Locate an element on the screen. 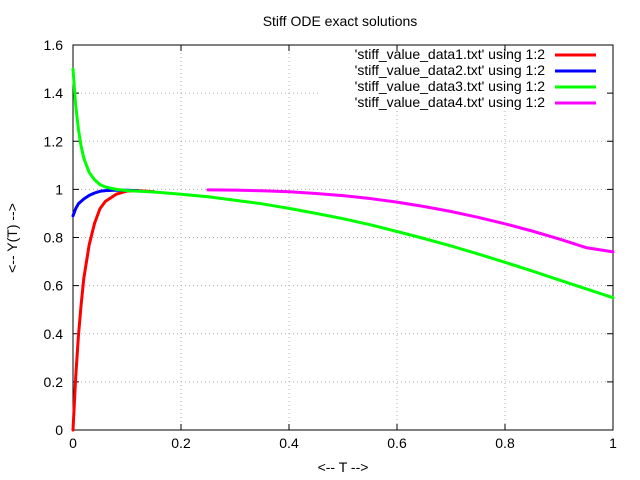 This screenshot has width=640, height=480. x-tick-label: 0 is located at coordinates (73, 443).